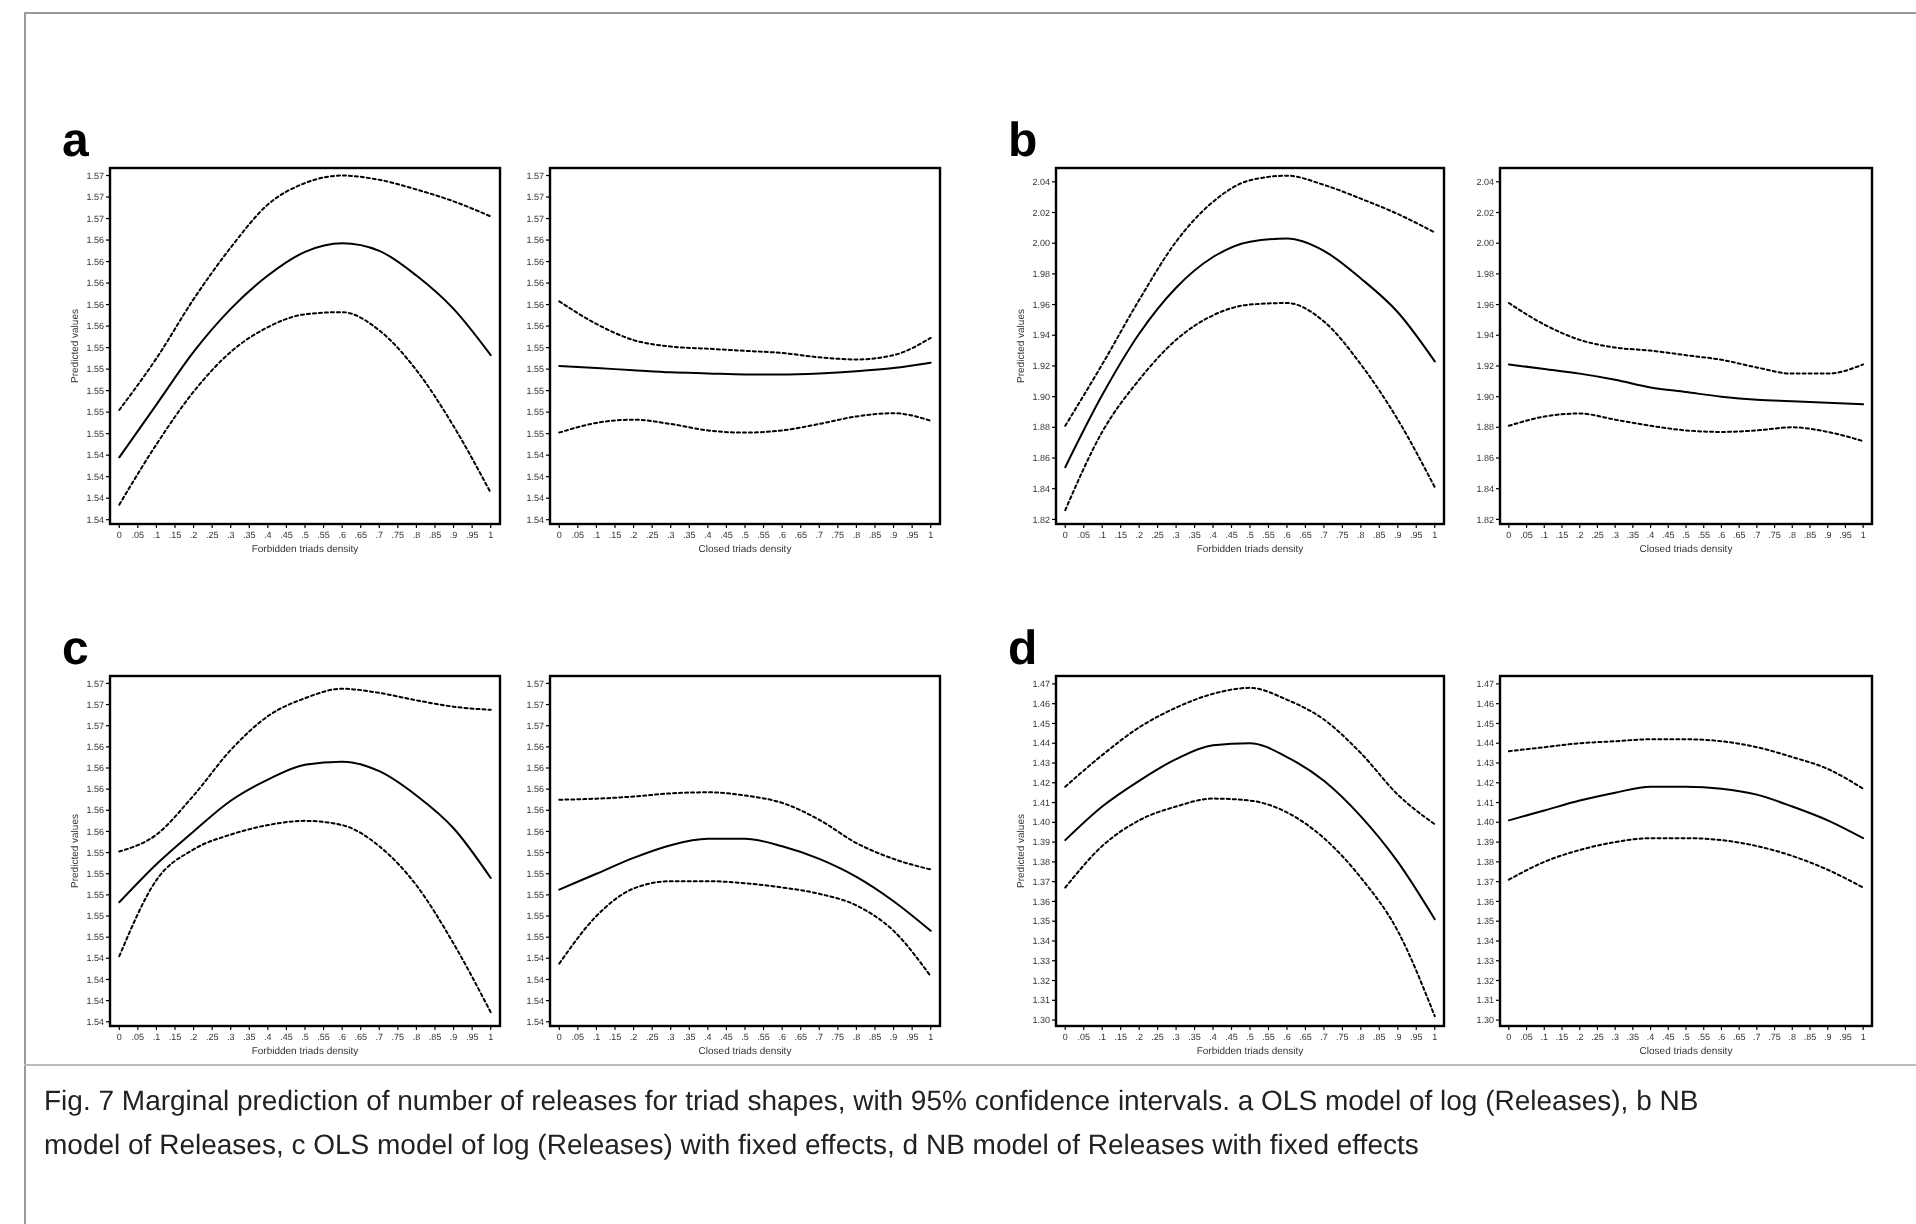  What do you see at coordinates (1023, 141) in the screenshot?
I see `chart-title: b` at bounding box center [1023, 141].